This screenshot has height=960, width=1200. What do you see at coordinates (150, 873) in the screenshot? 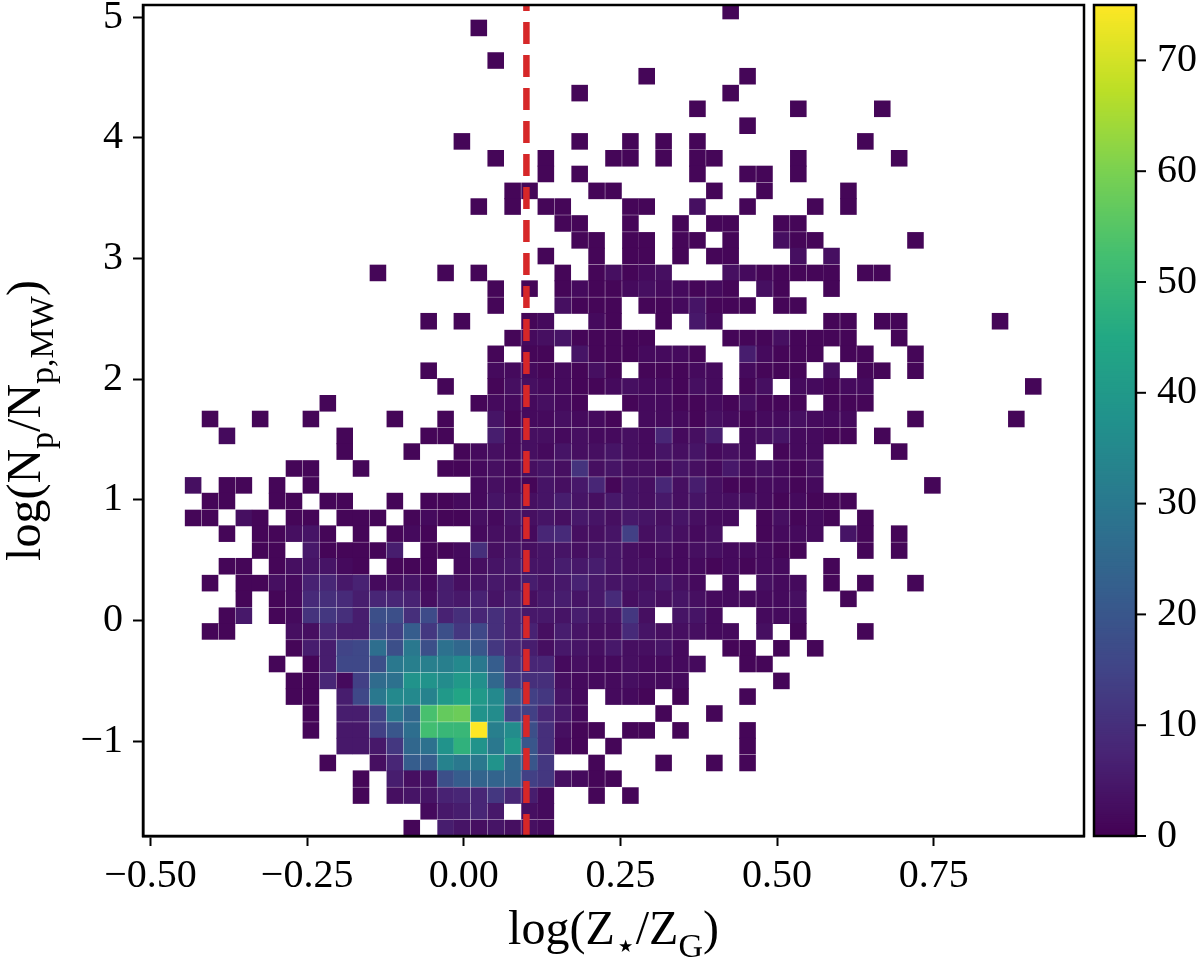
I see `x-tick-label: −0.50` at bounding box center [150, 873].